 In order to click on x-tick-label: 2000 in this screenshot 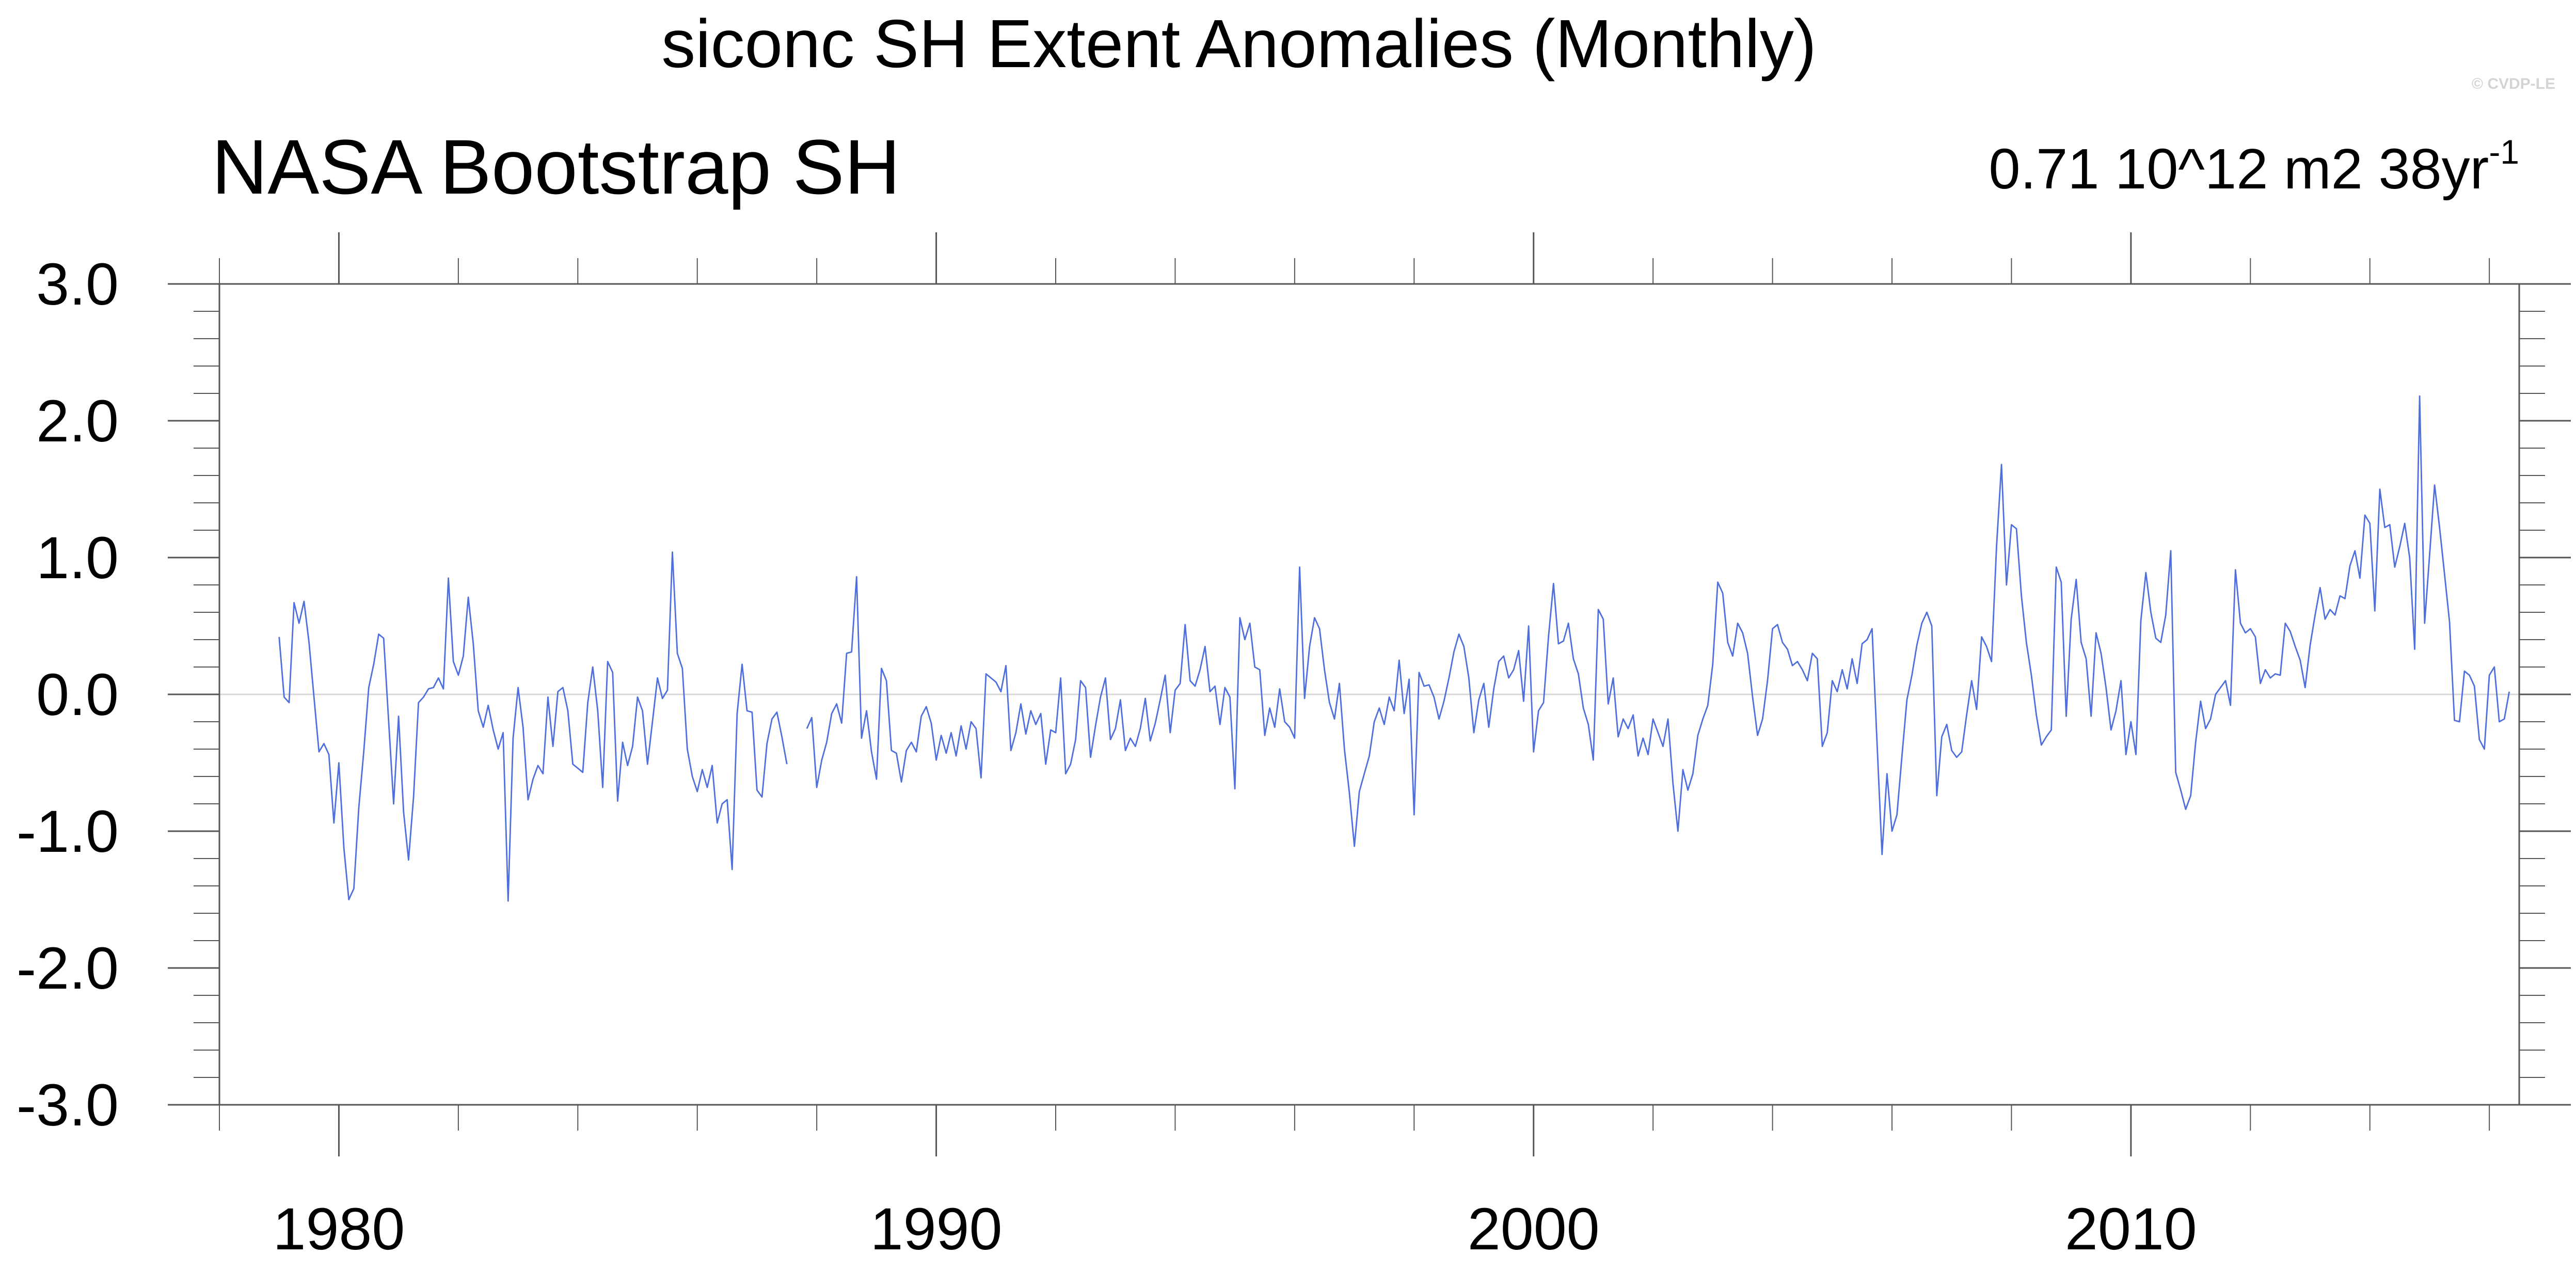, I will do `click(1534, 1229)`.